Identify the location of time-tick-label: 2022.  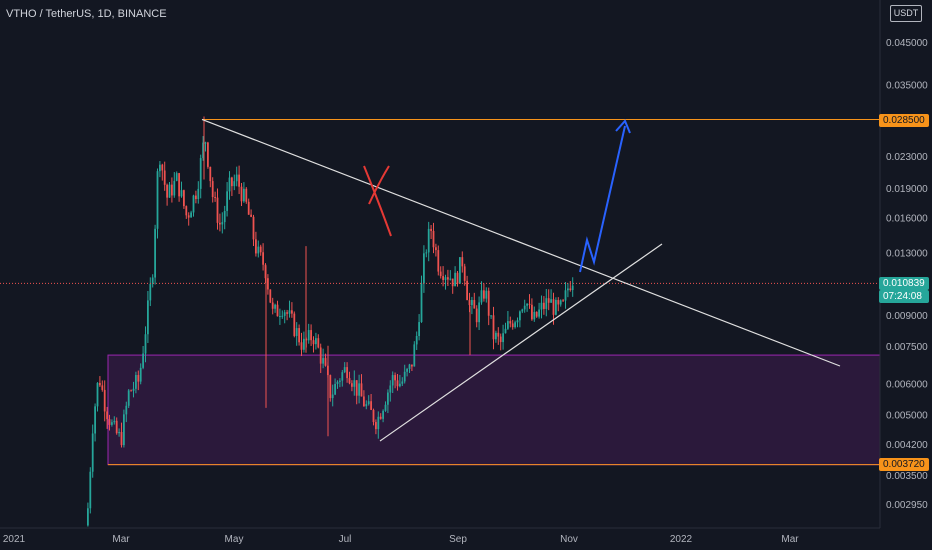
(681, 539).